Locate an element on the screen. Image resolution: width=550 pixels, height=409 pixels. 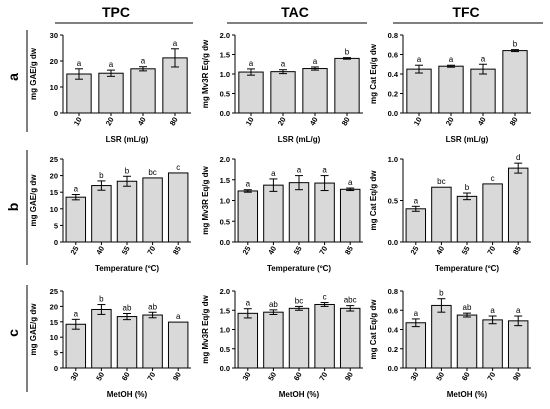
row-label-c: c is located at coordinates (13, 333).